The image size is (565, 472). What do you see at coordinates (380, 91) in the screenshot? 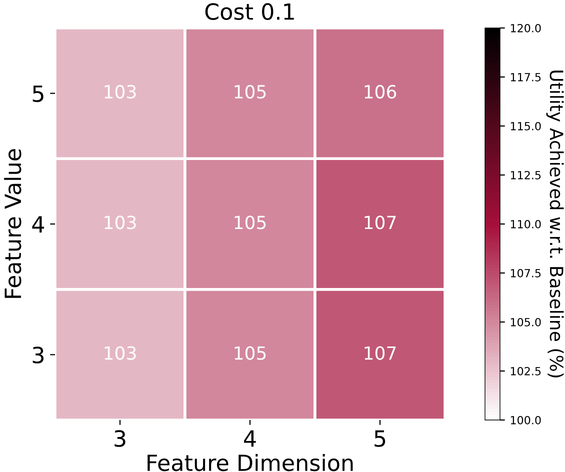
I see `data-label: 106` at bounding box center [380, 91].